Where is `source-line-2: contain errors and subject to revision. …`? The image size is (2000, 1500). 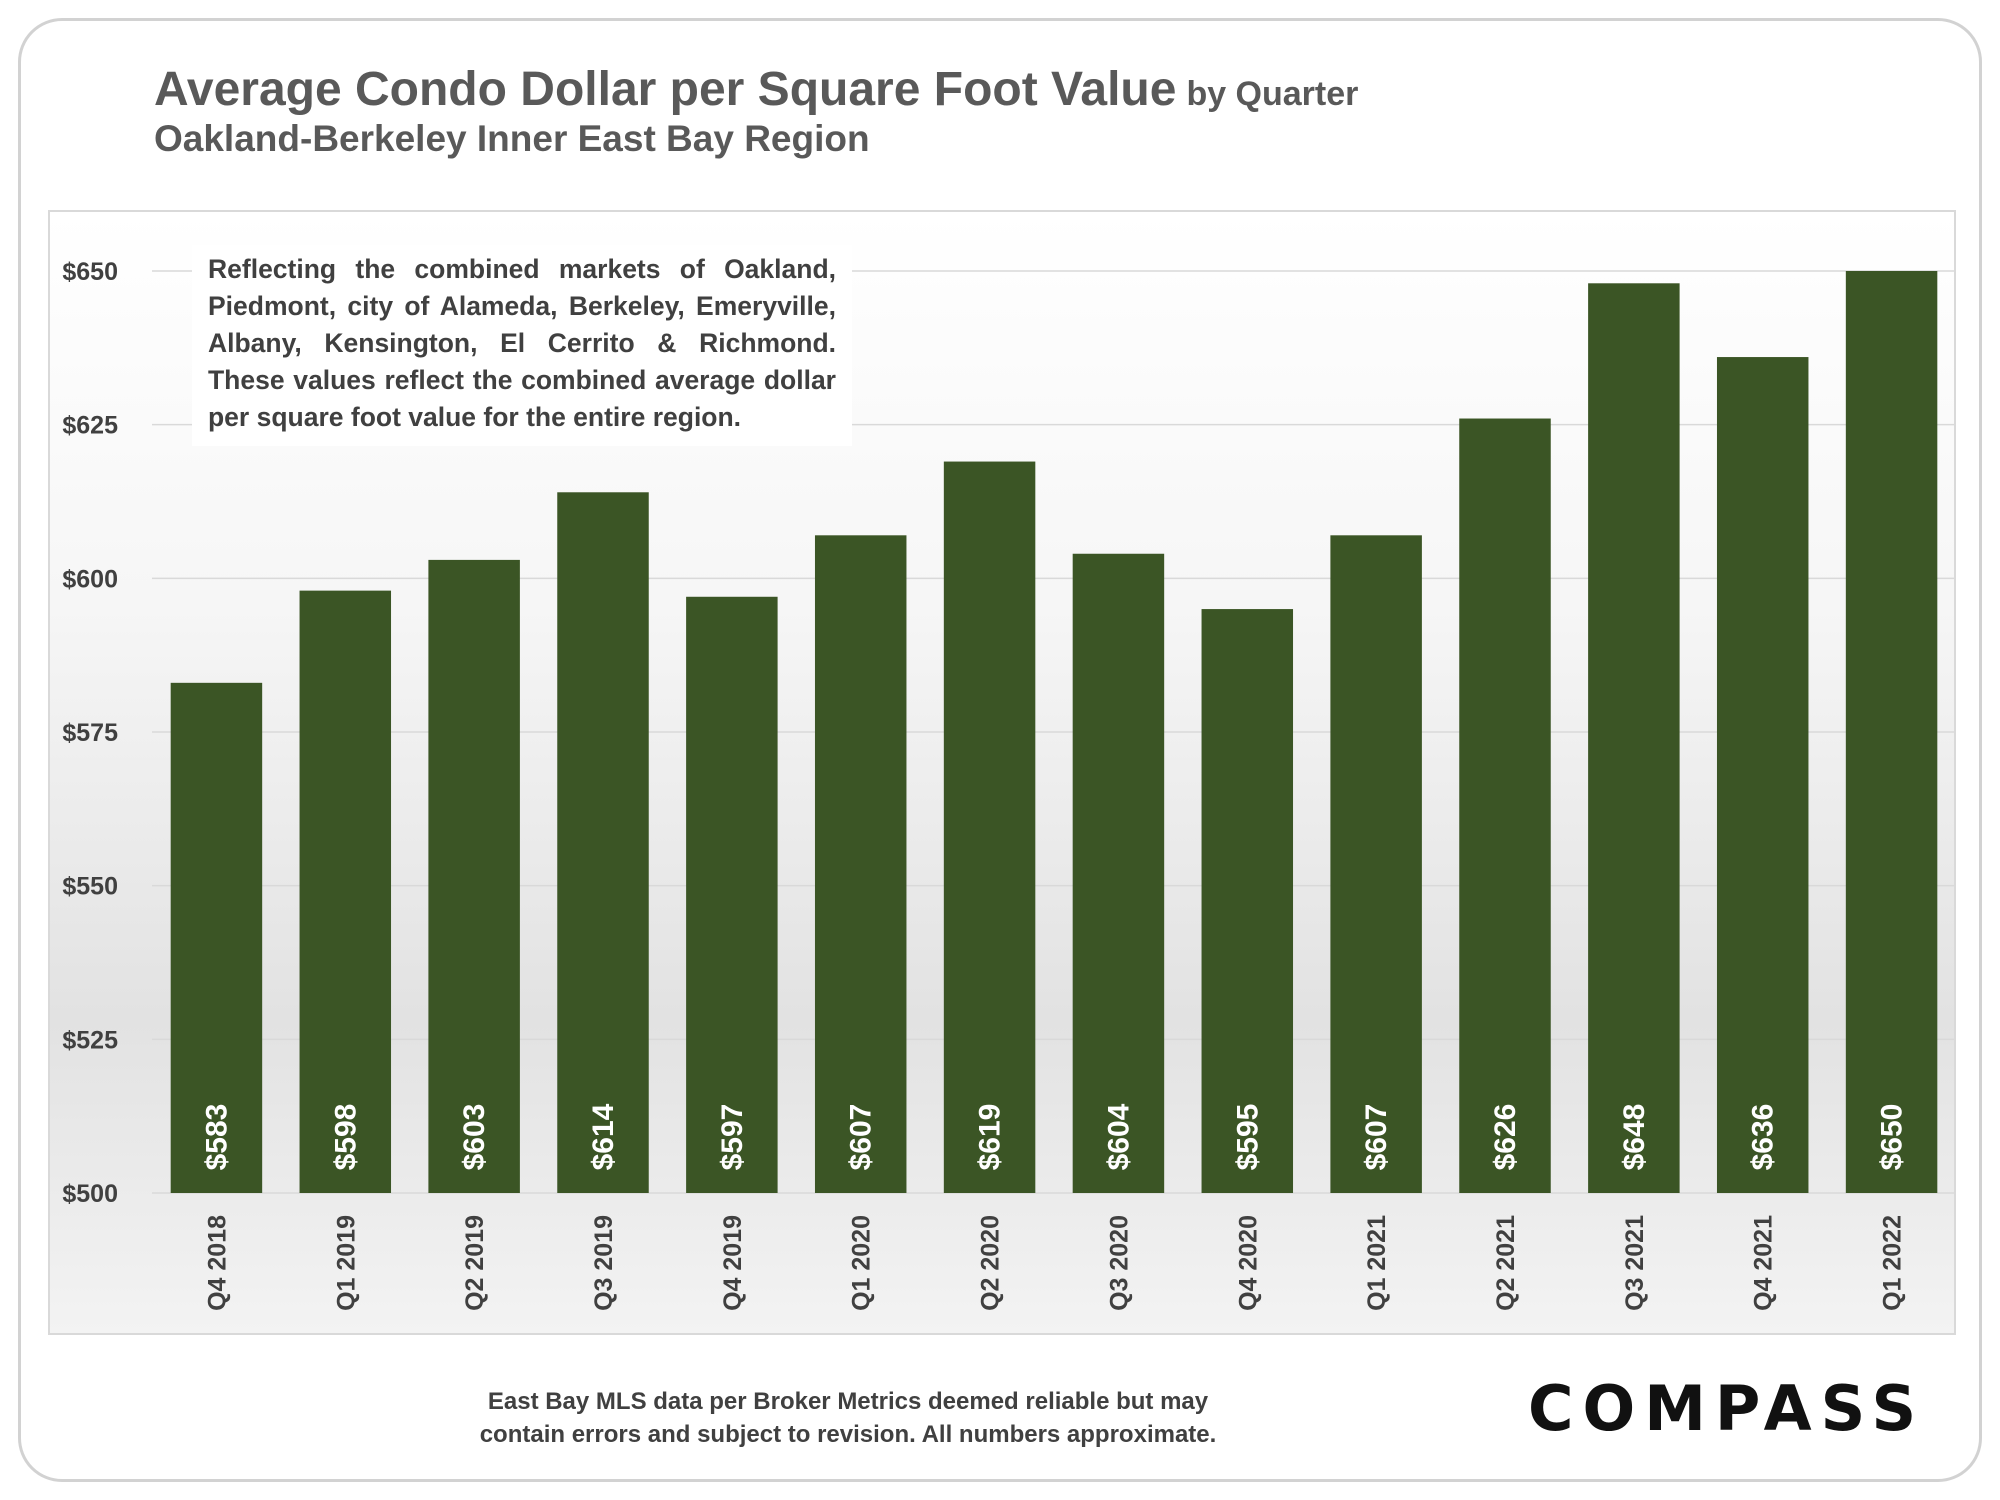 source-line-2: contain errors and subject to revision. … is located at coordinates (848, 1434).